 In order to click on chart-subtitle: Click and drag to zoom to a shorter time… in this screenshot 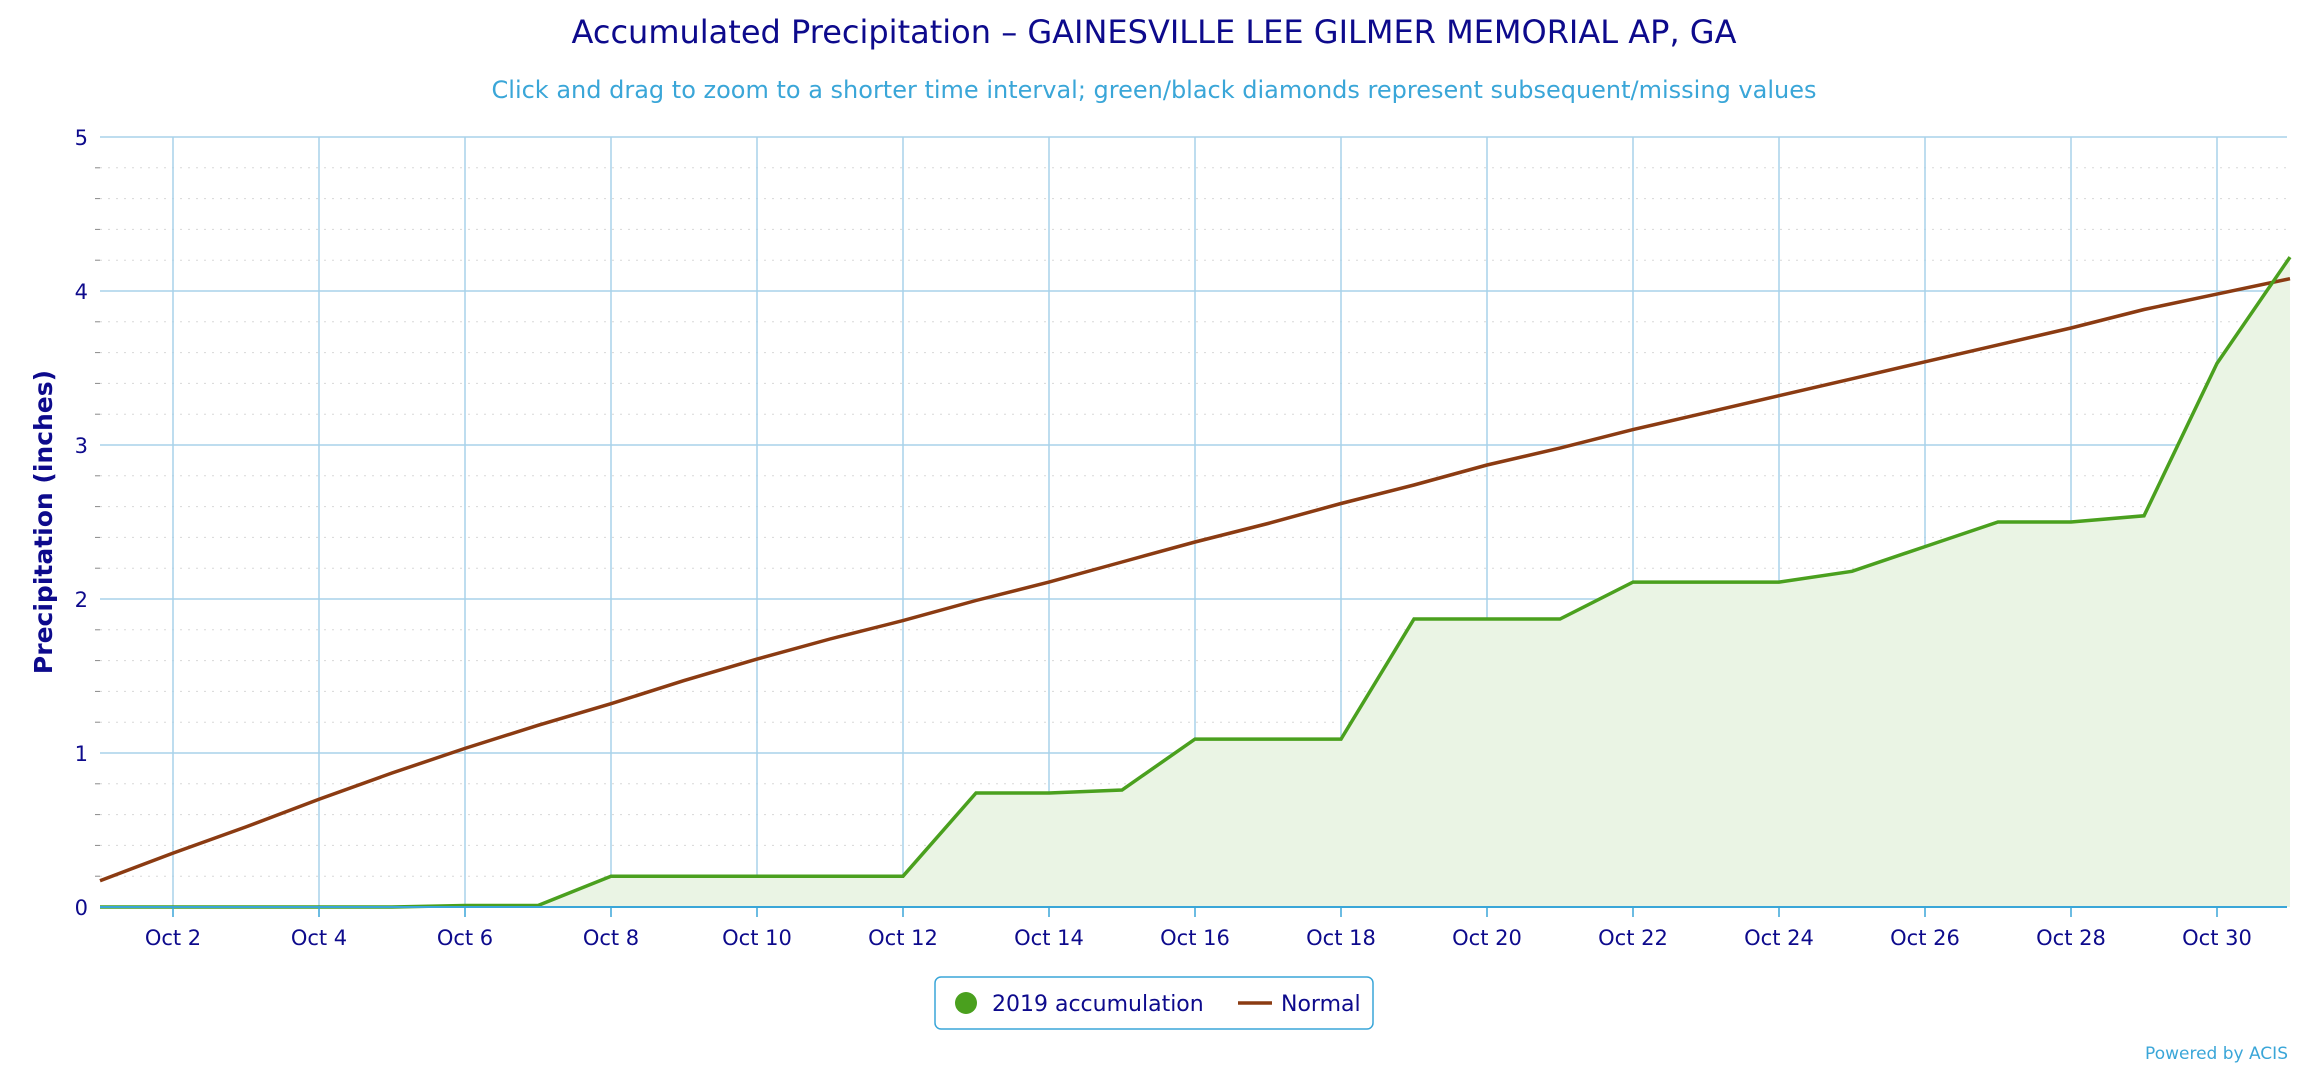, I will do `click(1154, 90)`.